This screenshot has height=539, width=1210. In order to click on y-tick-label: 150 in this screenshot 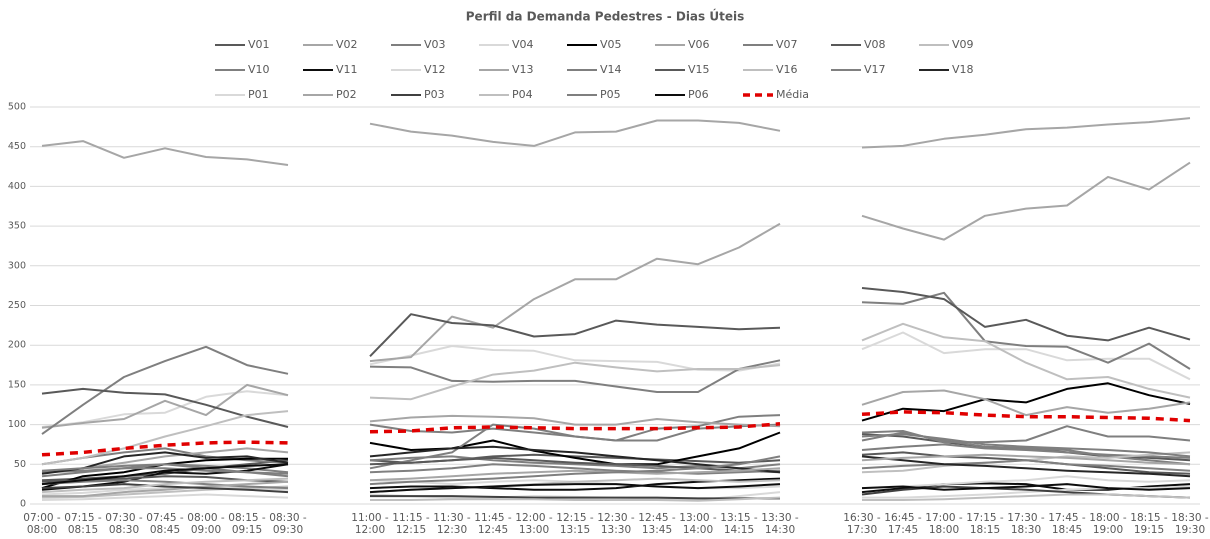, I will do `click(17, 384)`.